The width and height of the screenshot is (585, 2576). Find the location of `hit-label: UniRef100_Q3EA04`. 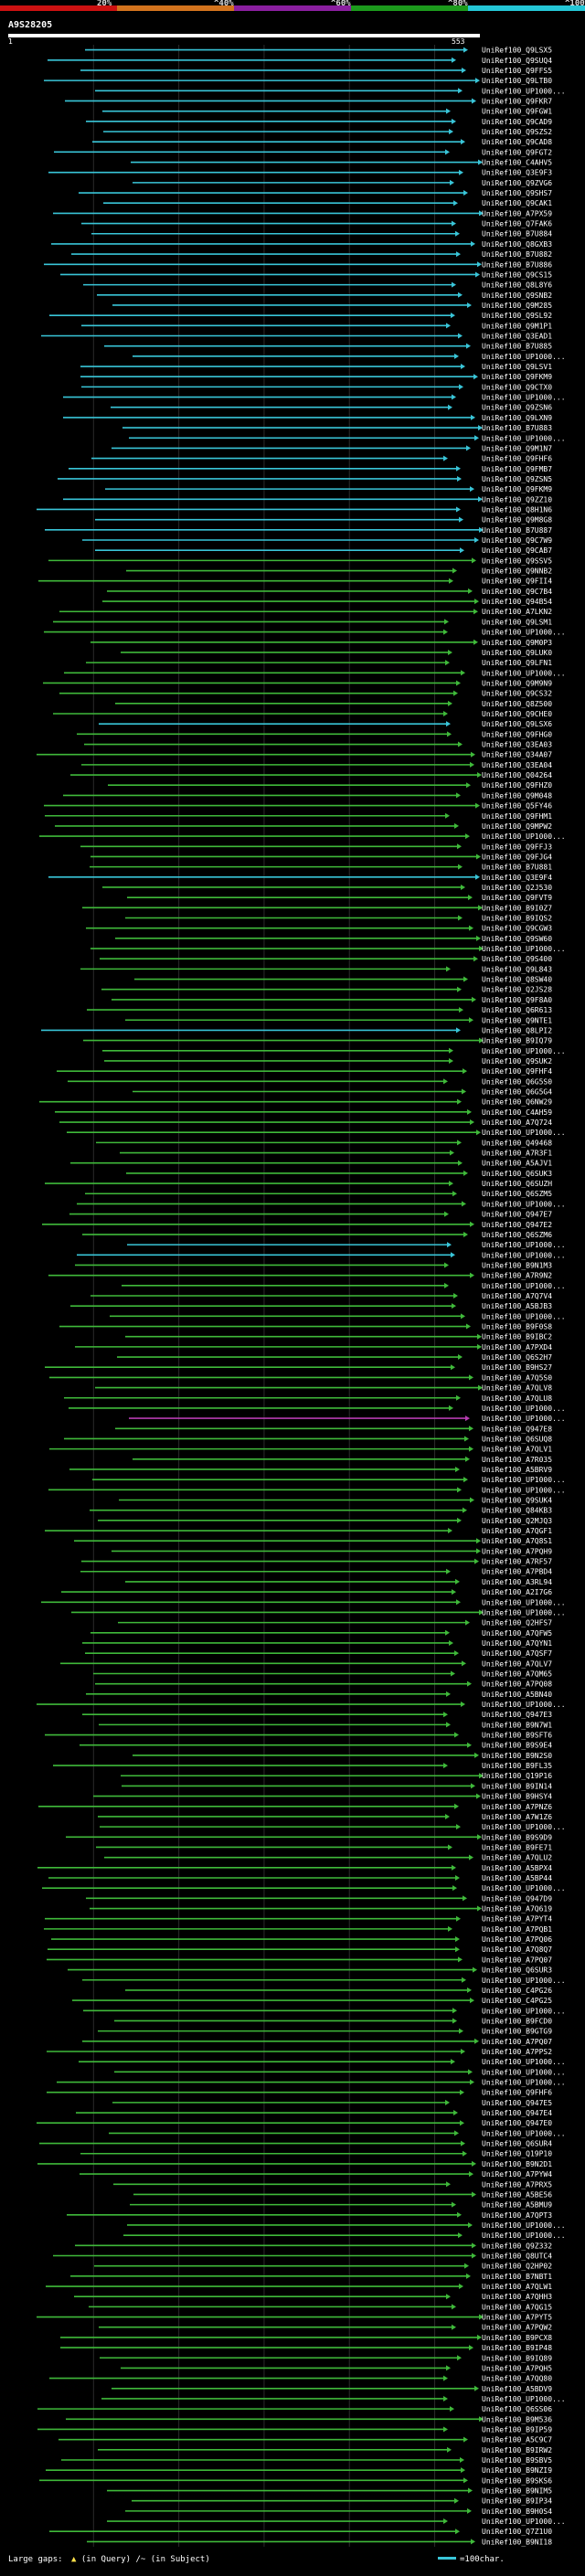

hit-label: UniRef100_Q3EA04 is located at coordinates (517, 765).